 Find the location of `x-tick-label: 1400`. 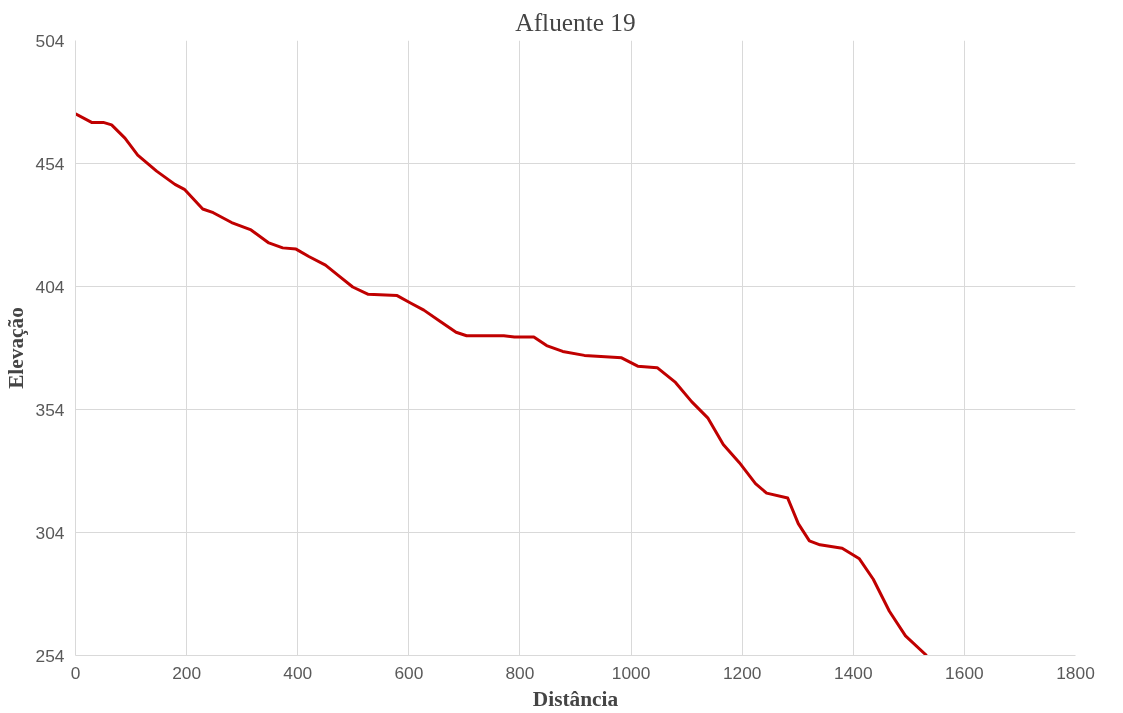

x-tick-label: 1400 is located at coordinates (853, 672).